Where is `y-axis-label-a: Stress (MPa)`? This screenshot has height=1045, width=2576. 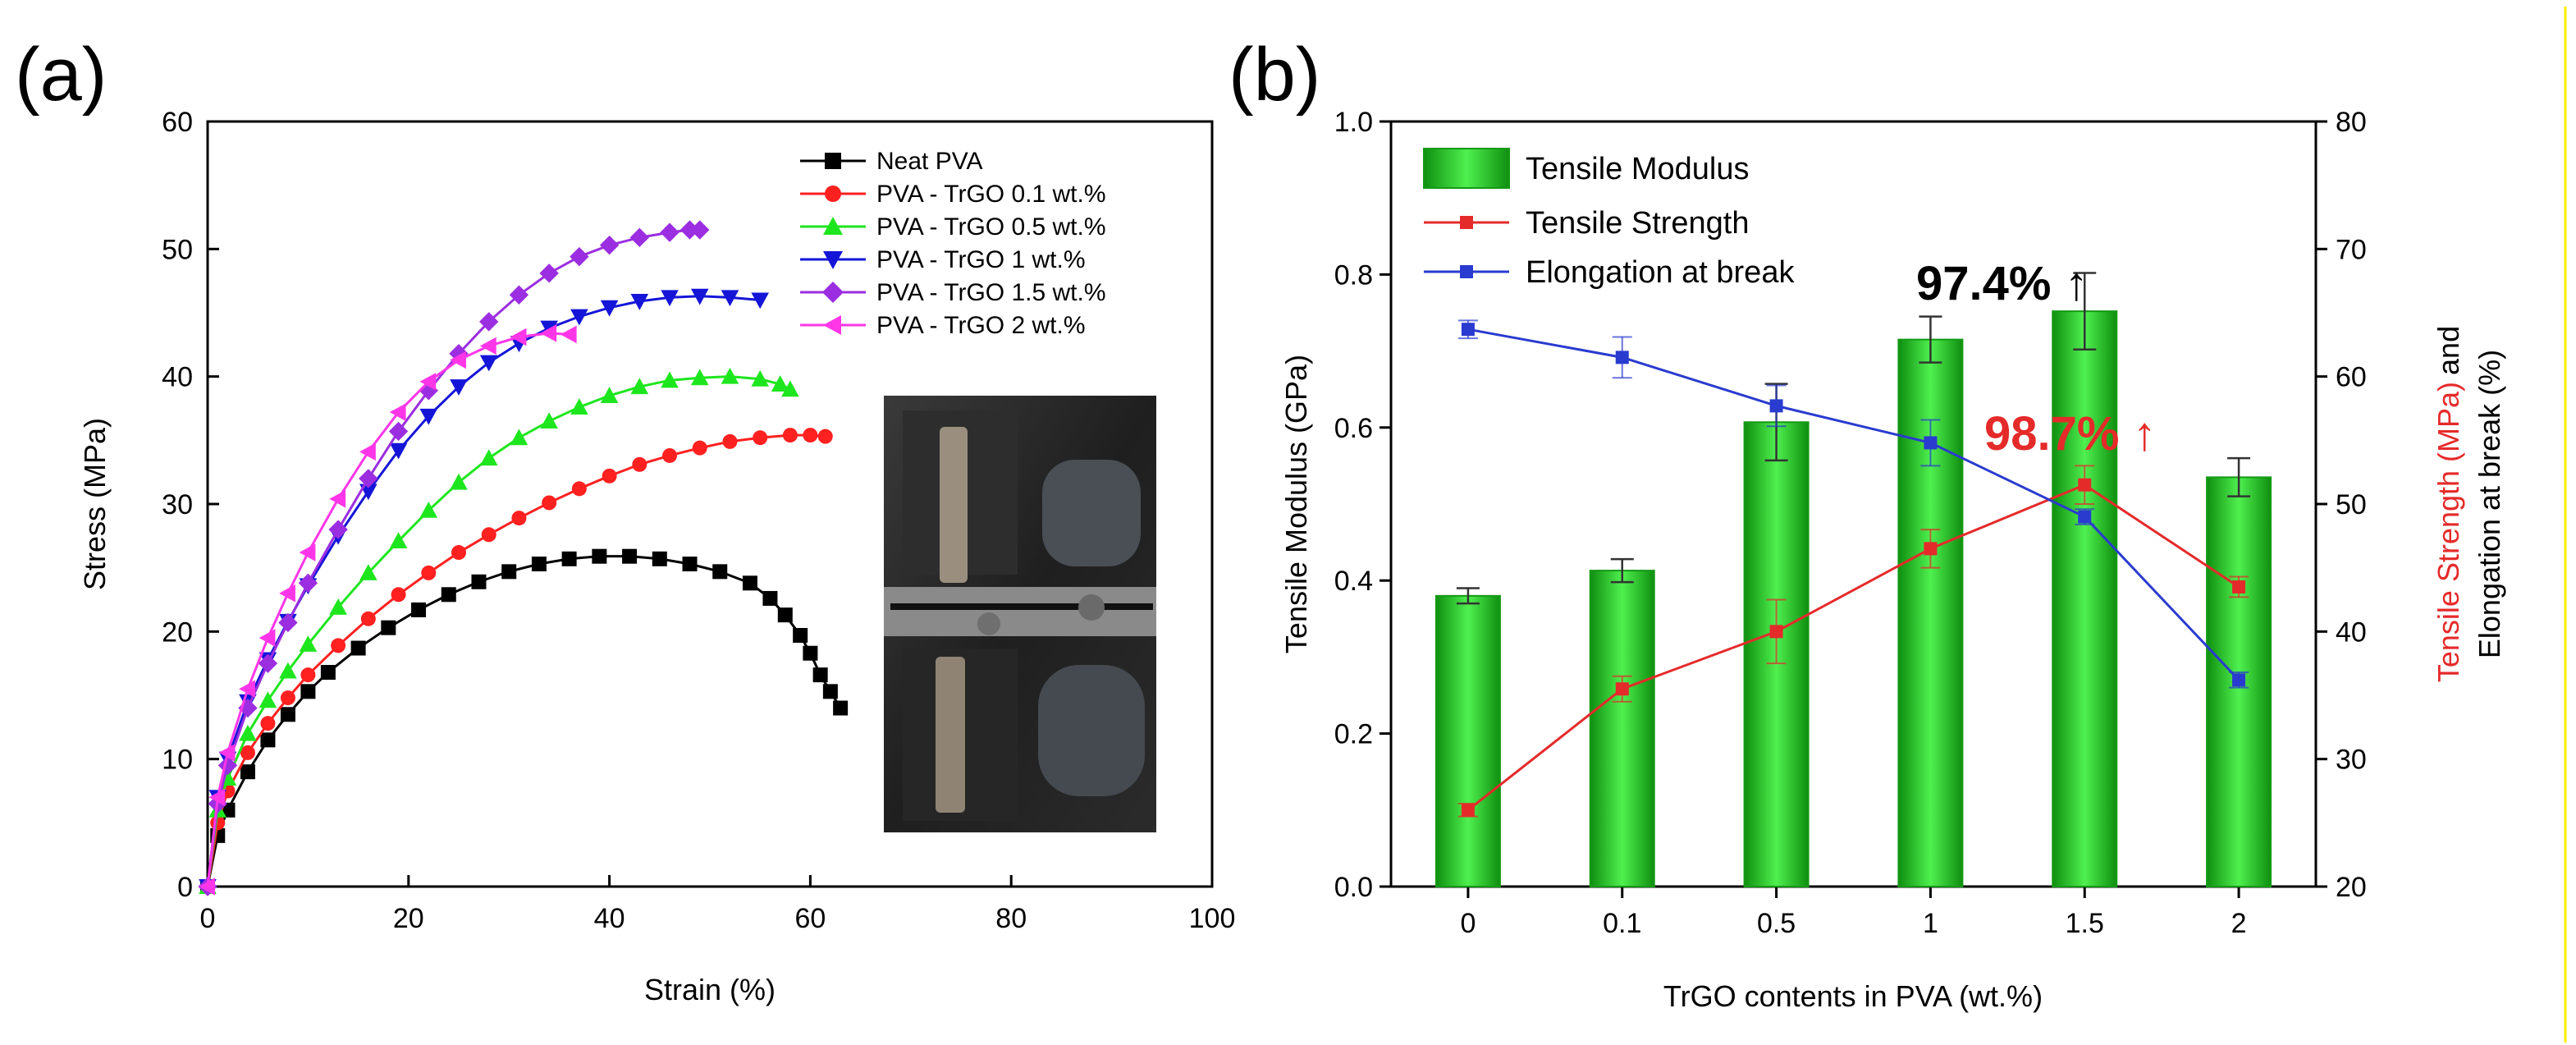
y-axis-label-a: Stress (MPa) is located at coordinates (95, 504).